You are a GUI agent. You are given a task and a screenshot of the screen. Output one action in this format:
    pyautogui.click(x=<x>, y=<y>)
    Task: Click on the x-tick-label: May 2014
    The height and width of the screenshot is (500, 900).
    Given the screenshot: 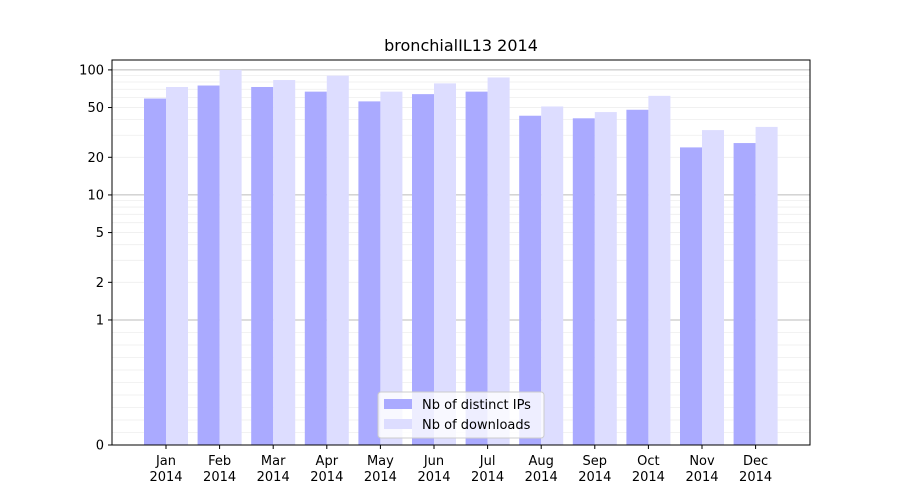 What is the action you would take?
    pyautogui.click(x=380, y=469)
    